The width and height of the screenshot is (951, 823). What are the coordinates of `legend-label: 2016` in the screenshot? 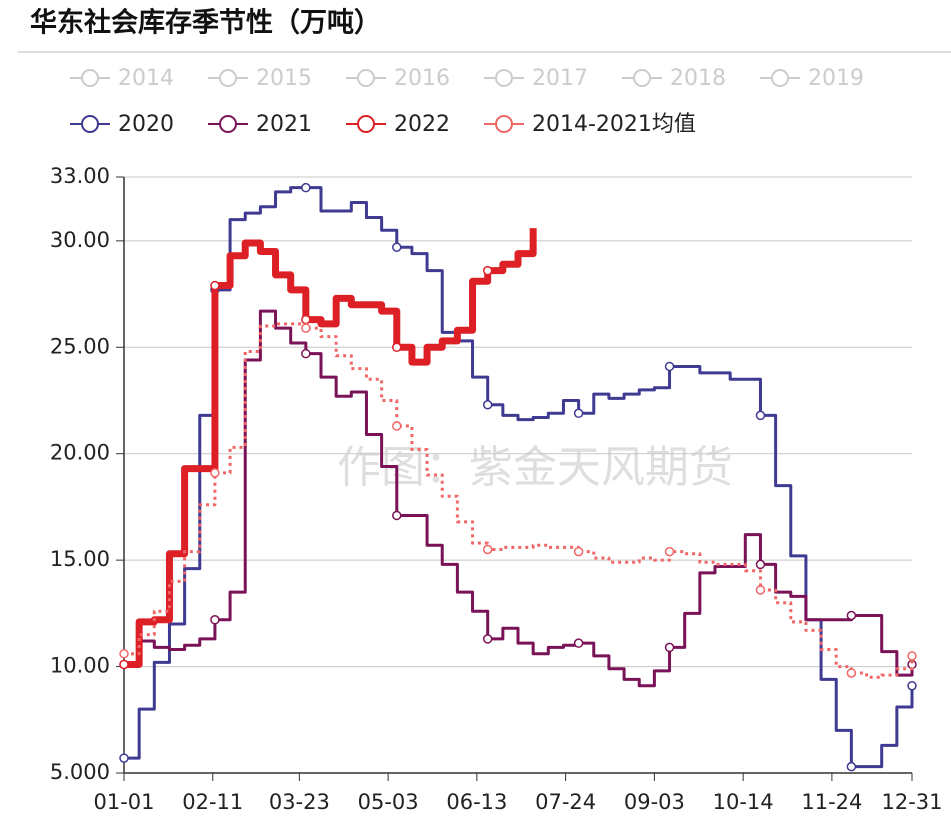 It's located at (422, 78).